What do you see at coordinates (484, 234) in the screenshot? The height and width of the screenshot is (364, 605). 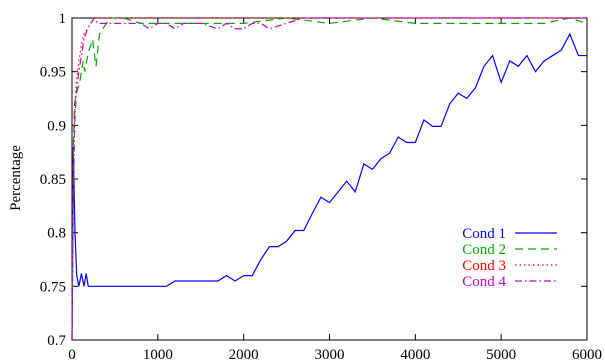 I see `legend-label-1: Cond 1` at bounding box center [484, 234].